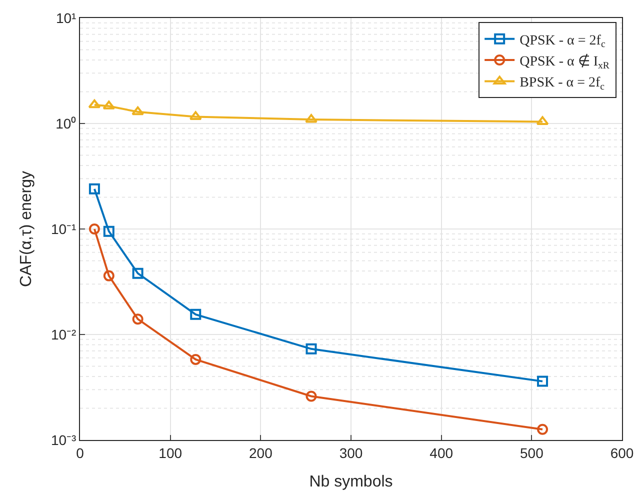  Describe the element at coordinates (351, 482) in the screenshot. I see `x-axis-title: Nb symbols` at that location.